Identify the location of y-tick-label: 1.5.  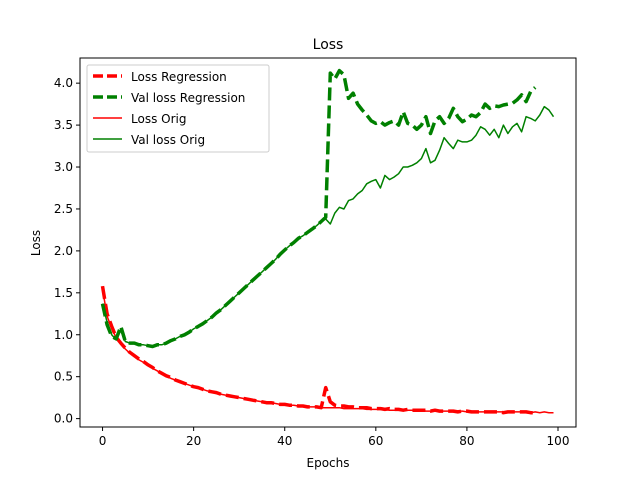
(63, 293).